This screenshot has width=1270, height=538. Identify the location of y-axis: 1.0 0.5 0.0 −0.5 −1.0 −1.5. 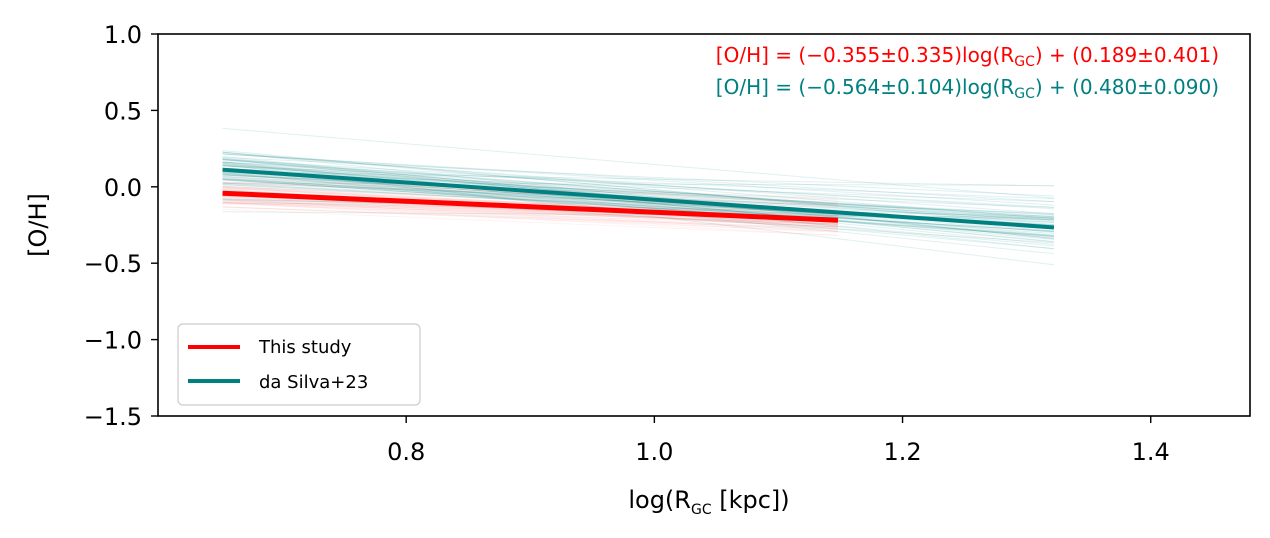
(121, 226).